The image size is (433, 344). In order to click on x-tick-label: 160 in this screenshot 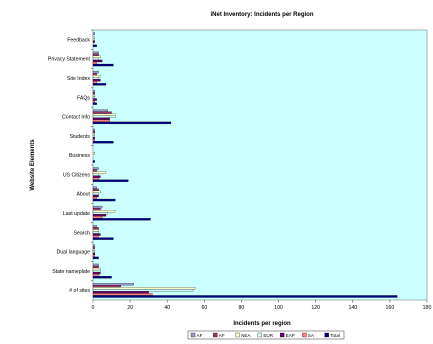, I will do `click(390, 308)`.